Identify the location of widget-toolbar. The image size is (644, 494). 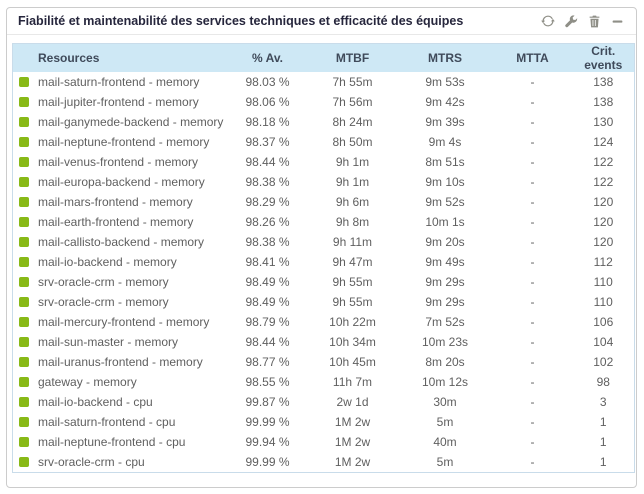
(577, 21).